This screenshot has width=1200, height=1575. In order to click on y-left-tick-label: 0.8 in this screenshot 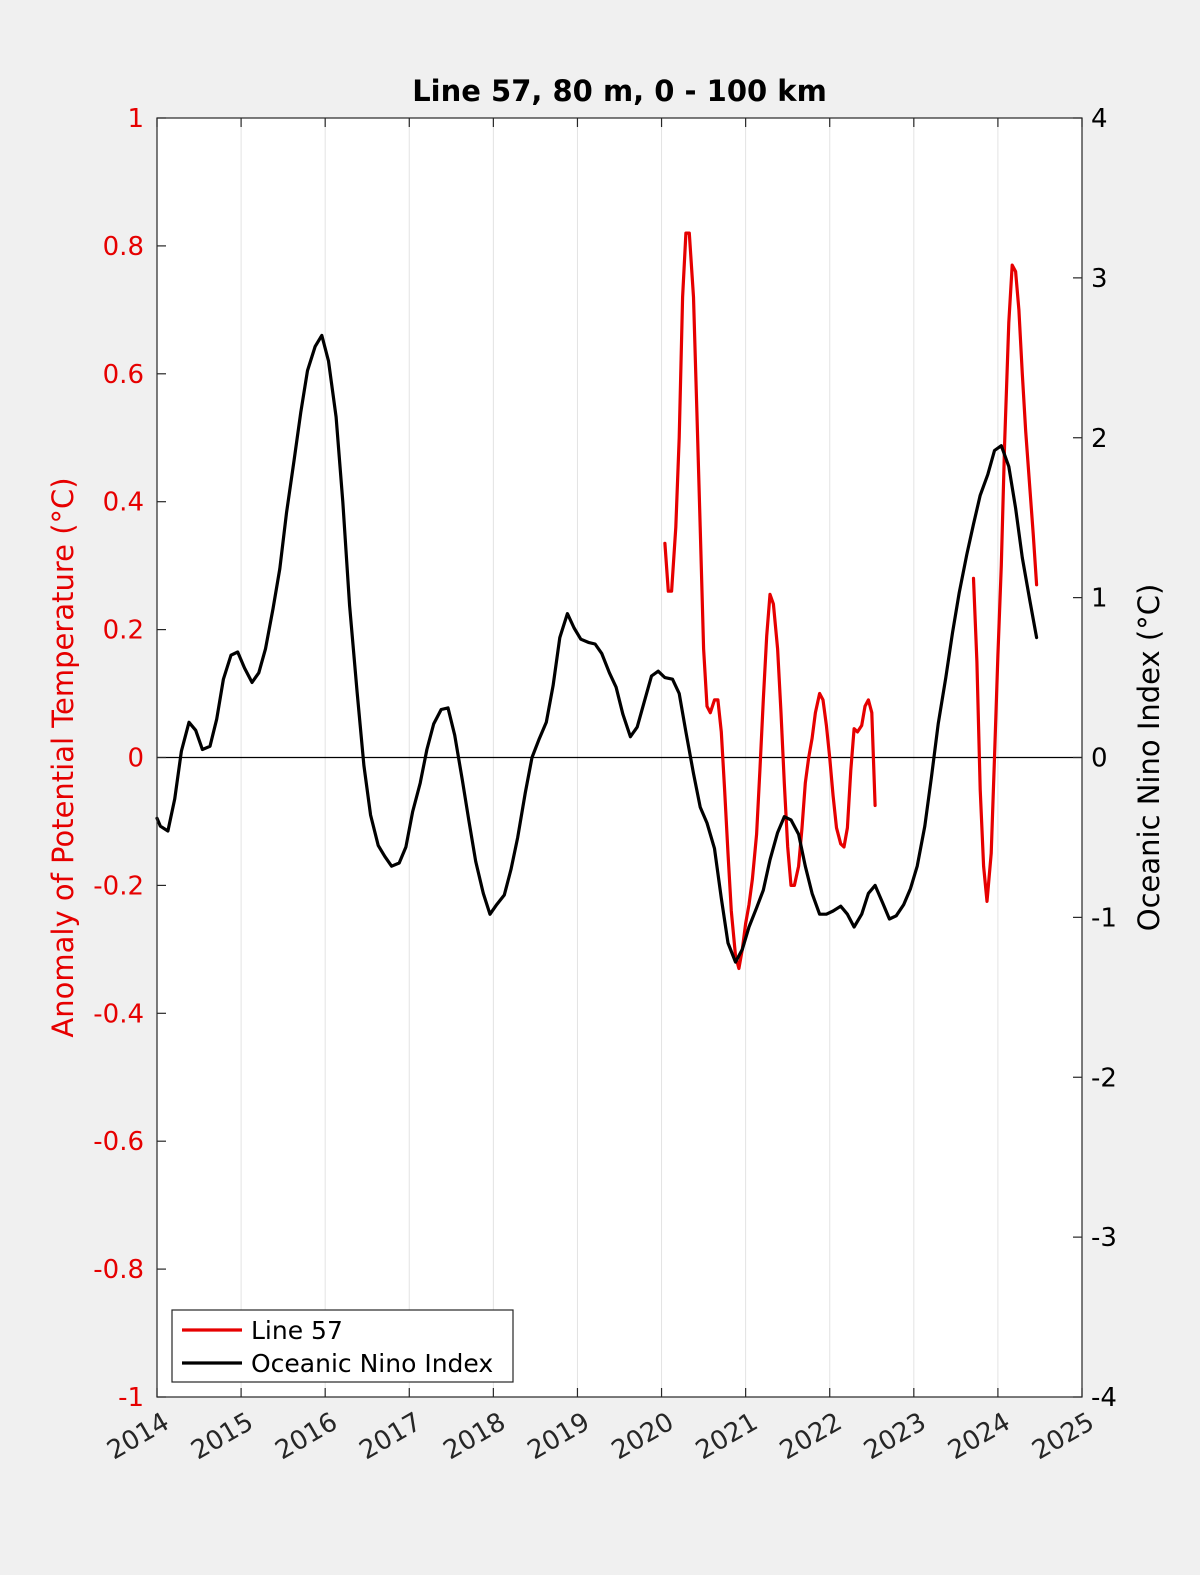, I will do `click(123, 247)`.